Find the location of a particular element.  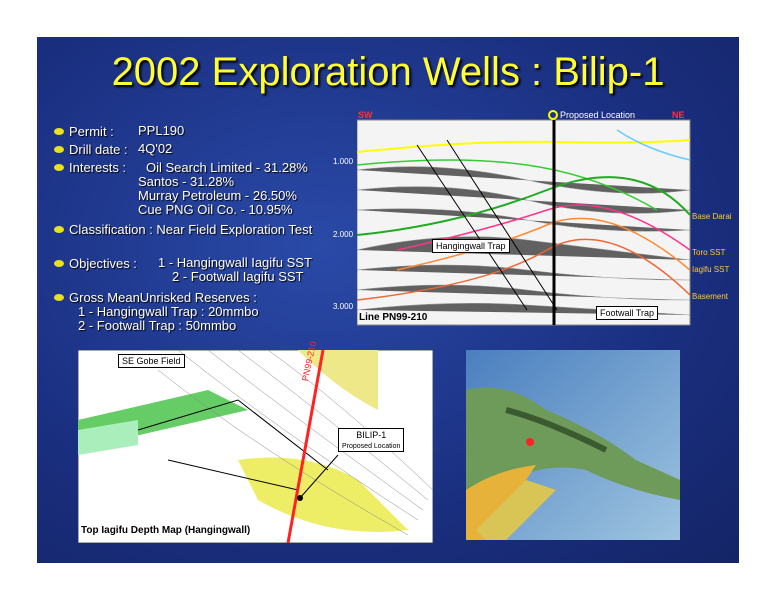

item: Murray Petroleum - 26.50% is located at coordinates (217, 195).